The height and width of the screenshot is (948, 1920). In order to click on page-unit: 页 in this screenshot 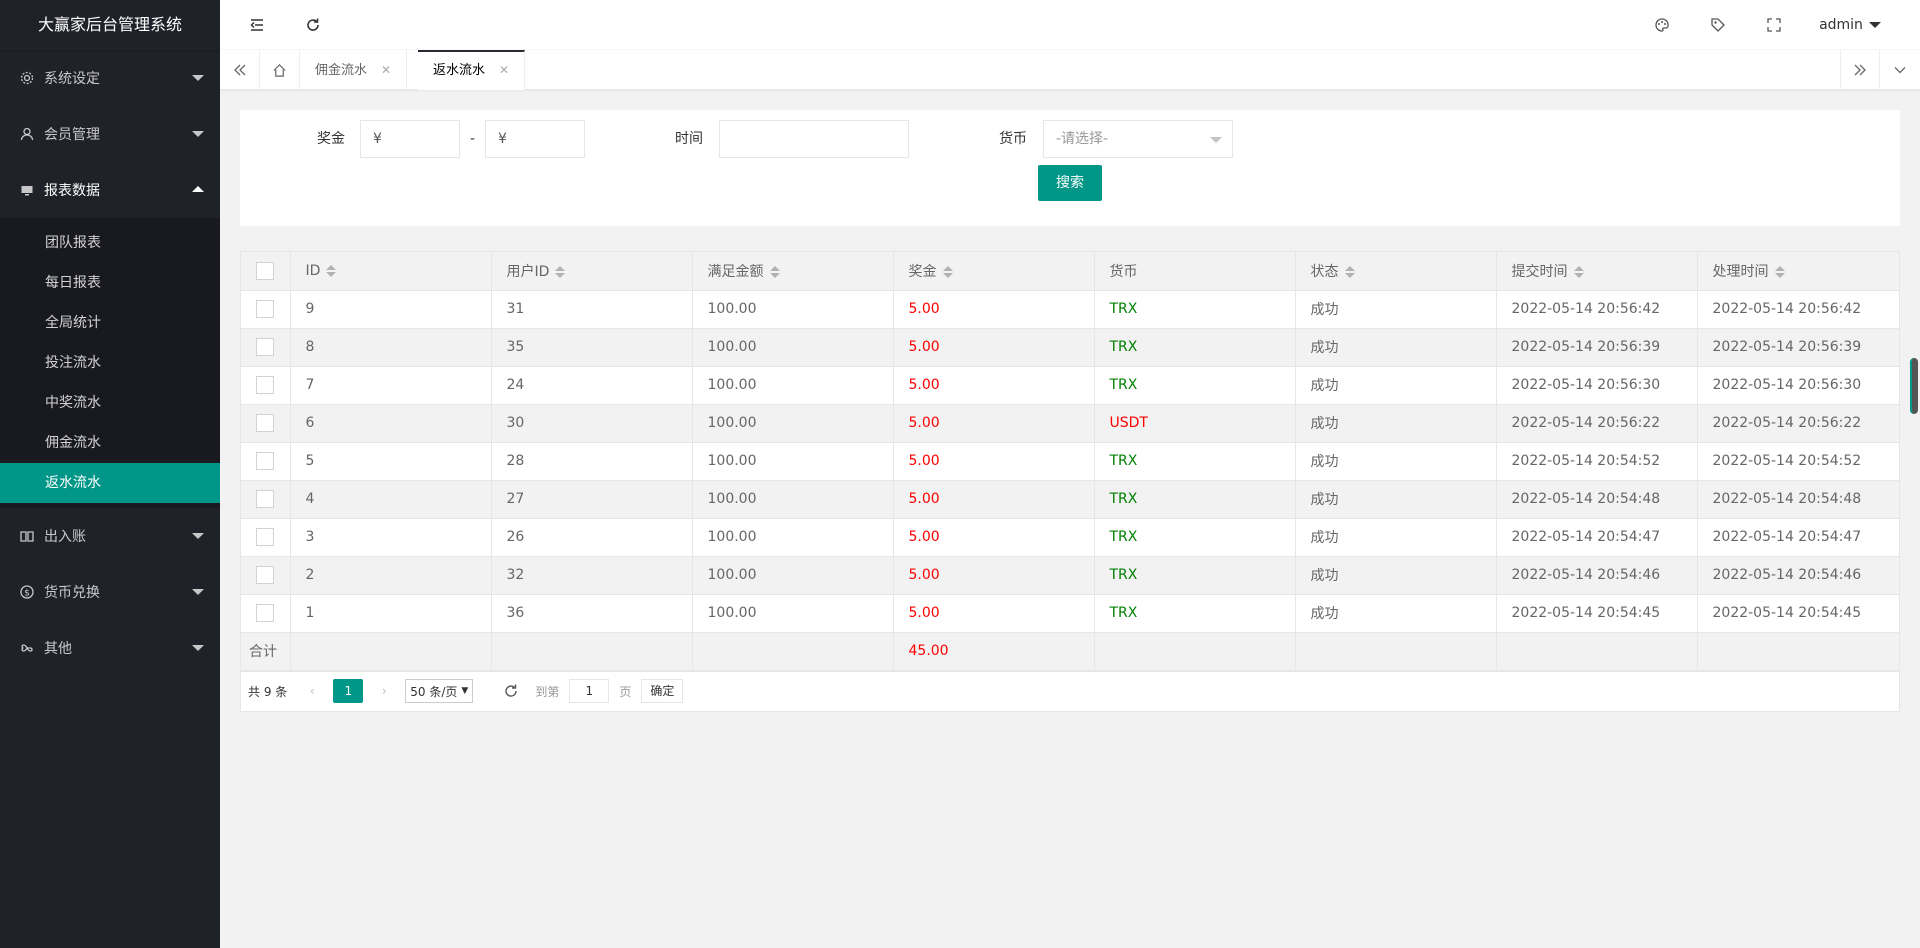, I will do `click(625, 691)`.